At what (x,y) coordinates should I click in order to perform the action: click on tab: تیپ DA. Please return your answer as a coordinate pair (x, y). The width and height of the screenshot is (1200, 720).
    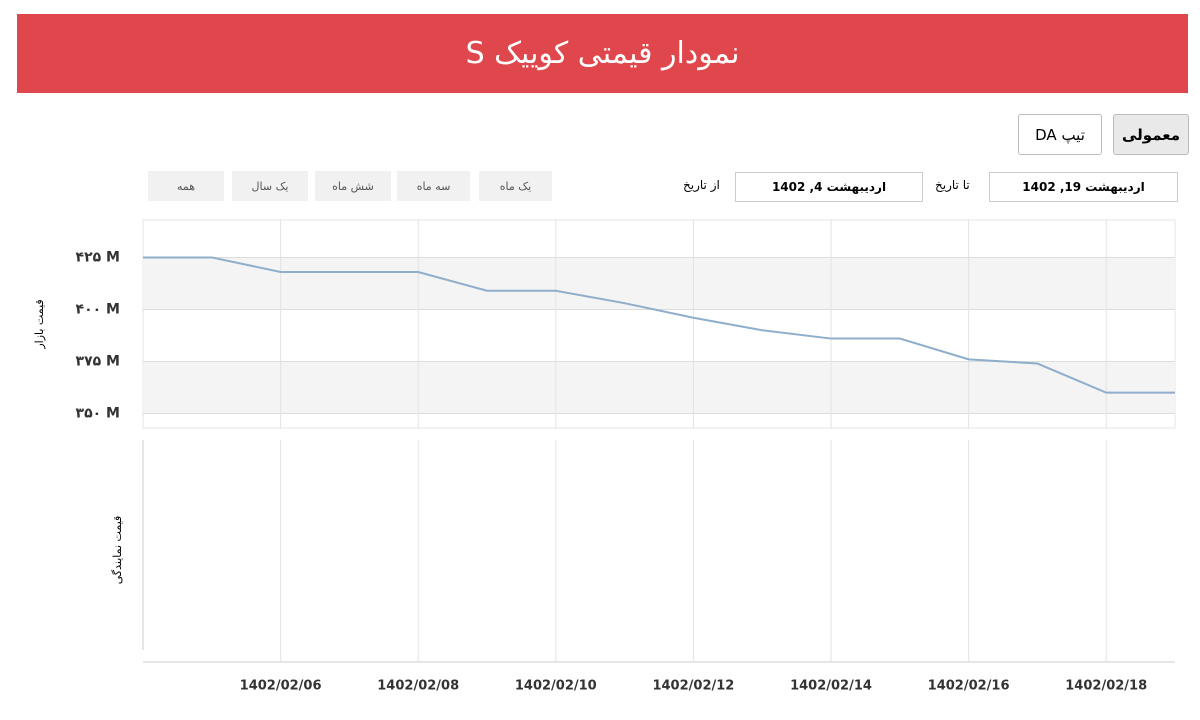
    Looking at the image, I should click on (1060, 134).